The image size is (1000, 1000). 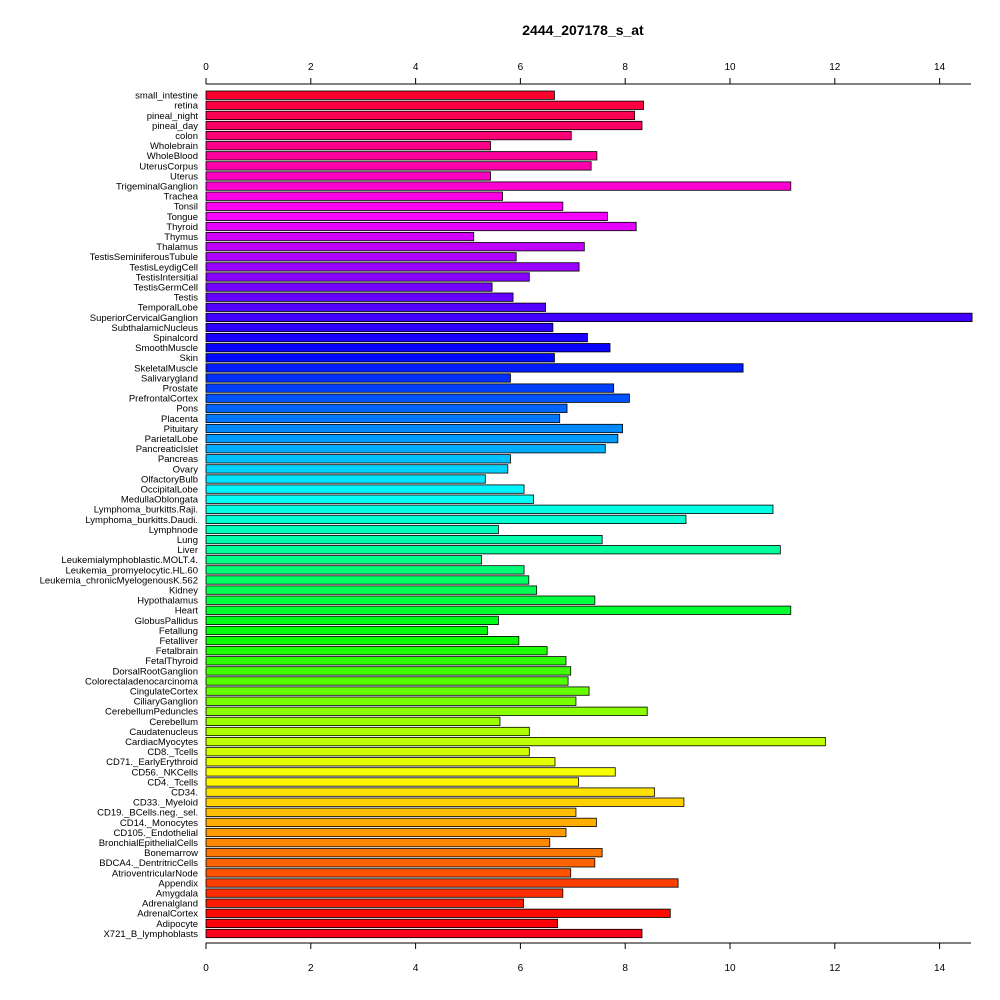 I want to click on category-label: Leukemia_promyelocytic.HL.60, so click(x=131, y=570).